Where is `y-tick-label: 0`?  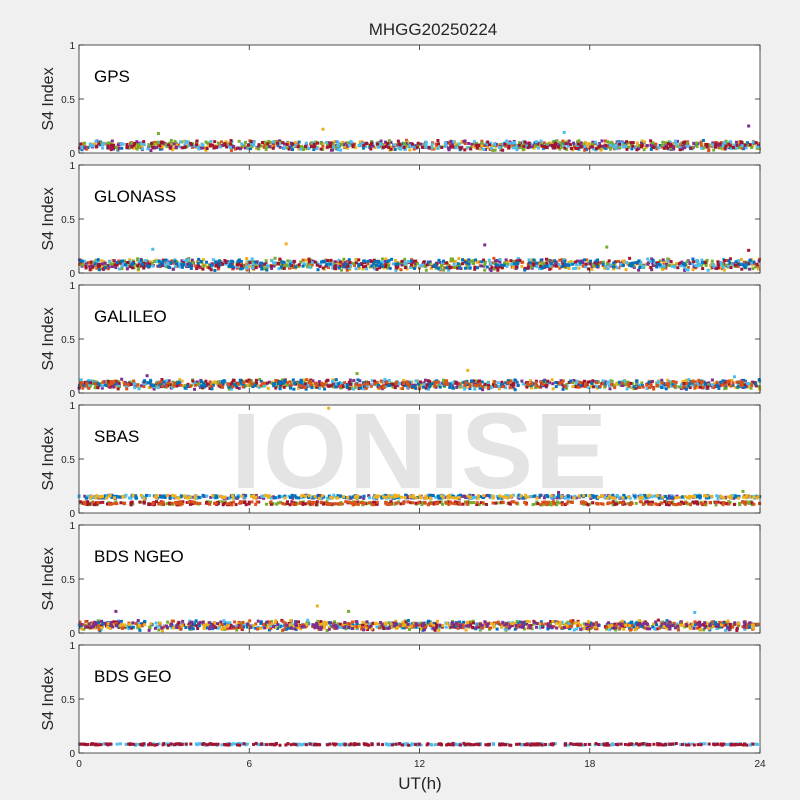
y-tick-label: 0 is located at coordinates (72, 154).